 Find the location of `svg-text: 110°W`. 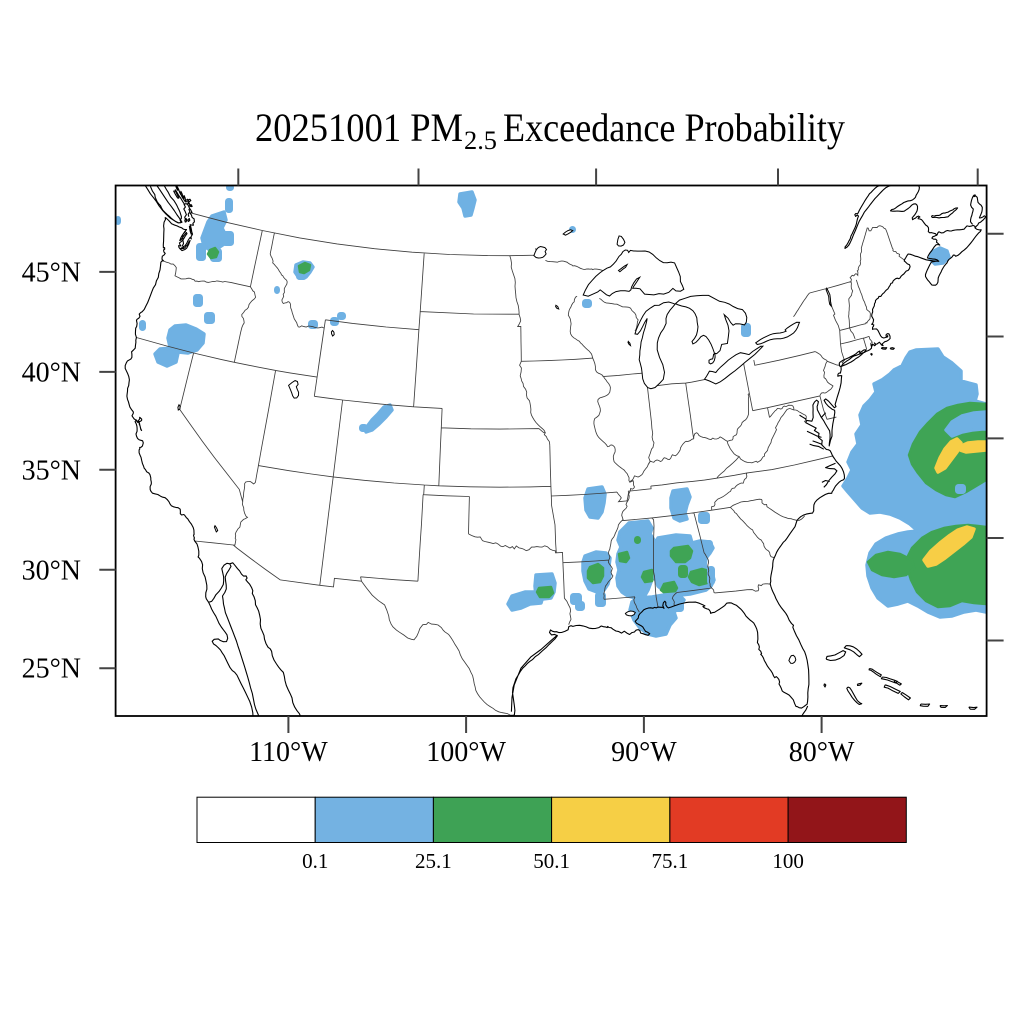

svg-text: 110°W is located at coordinates (288, 752).